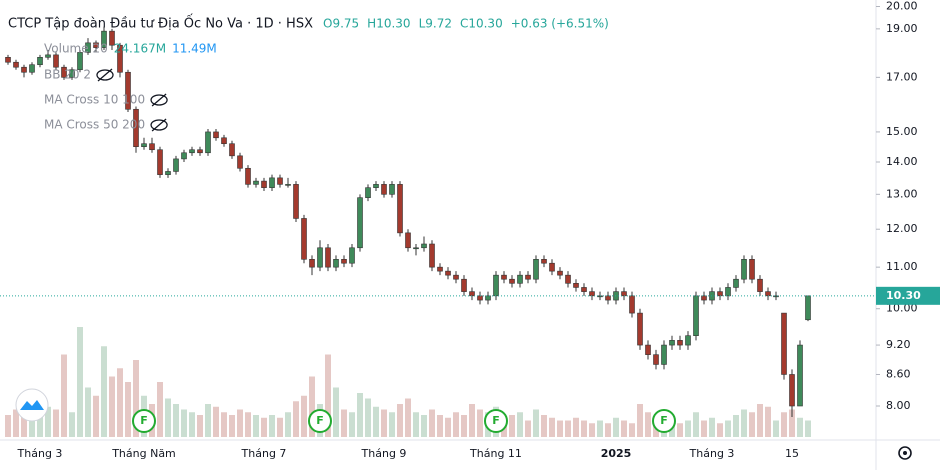 The width and height of the screenshot is (940, 470). What do you see at coordinates (902, 266) in the screenshot?
I see `y-tick-label: 11.00` at bounding box center [902, 266].